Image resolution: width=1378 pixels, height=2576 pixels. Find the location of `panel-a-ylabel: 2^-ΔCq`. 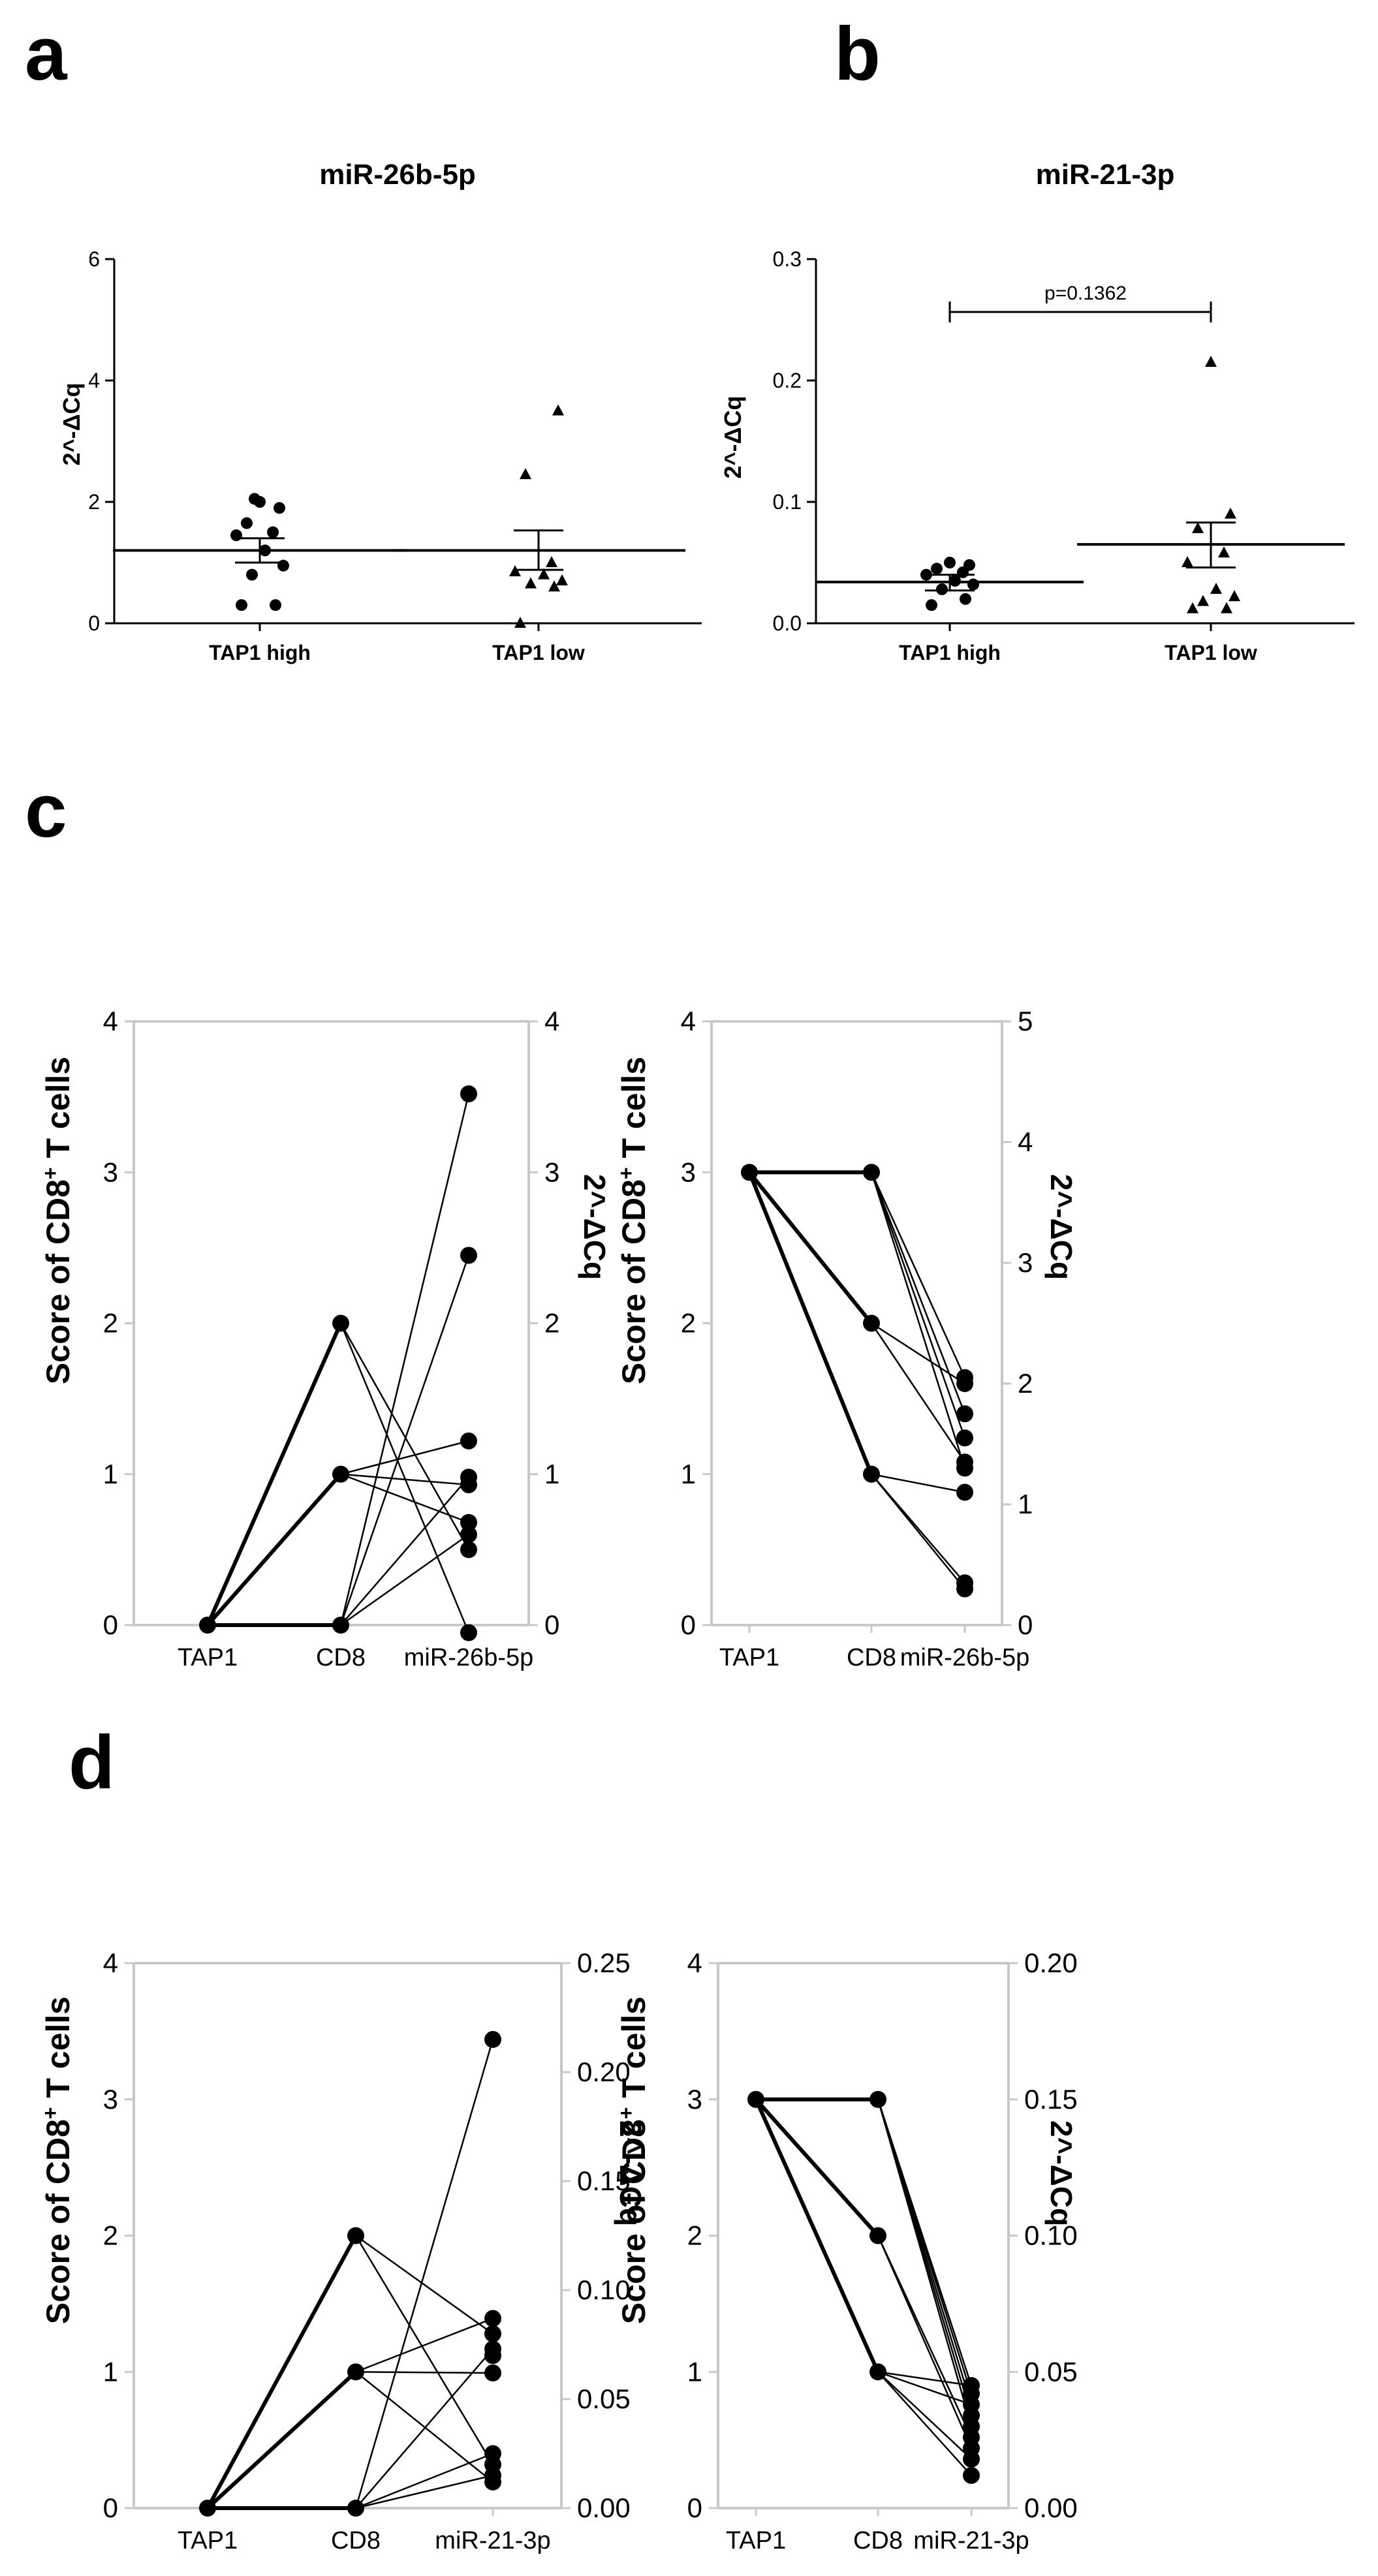

panel-a-ylabel: 2^-ΔCq is located at coordinates (71, 424).